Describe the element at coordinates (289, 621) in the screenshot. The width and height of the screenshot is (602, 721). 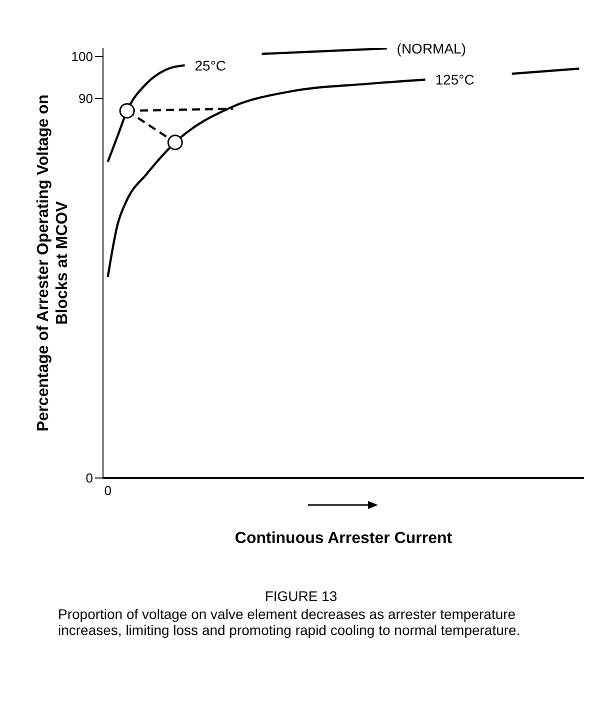
I see `text: Proportion of voltage on valve element decreases as arrester temperature increases, limiting loss and promoting rapid cooling to normal temperature.` at that location.